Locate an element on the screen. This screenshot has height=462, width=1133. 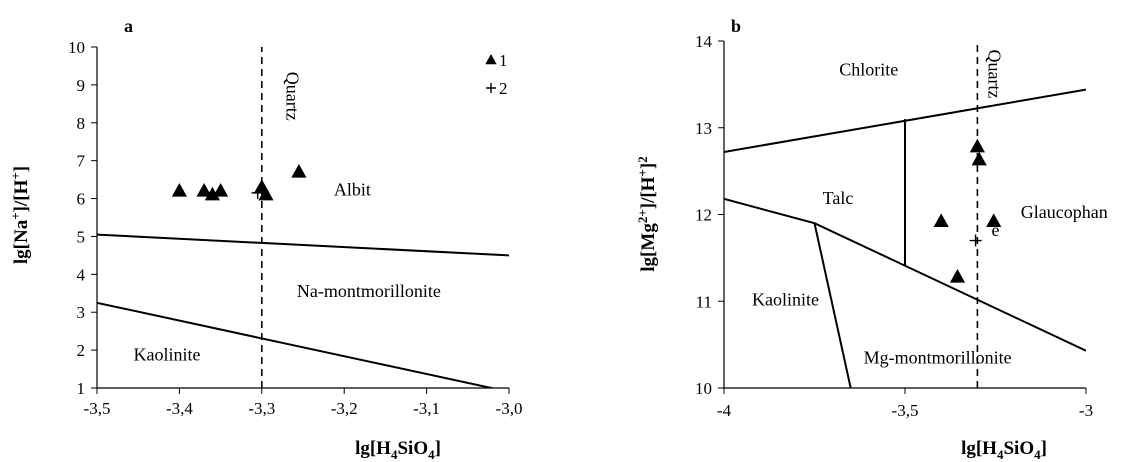
region-label: Mg-montmorillonite is located at coordinates (938, 358).